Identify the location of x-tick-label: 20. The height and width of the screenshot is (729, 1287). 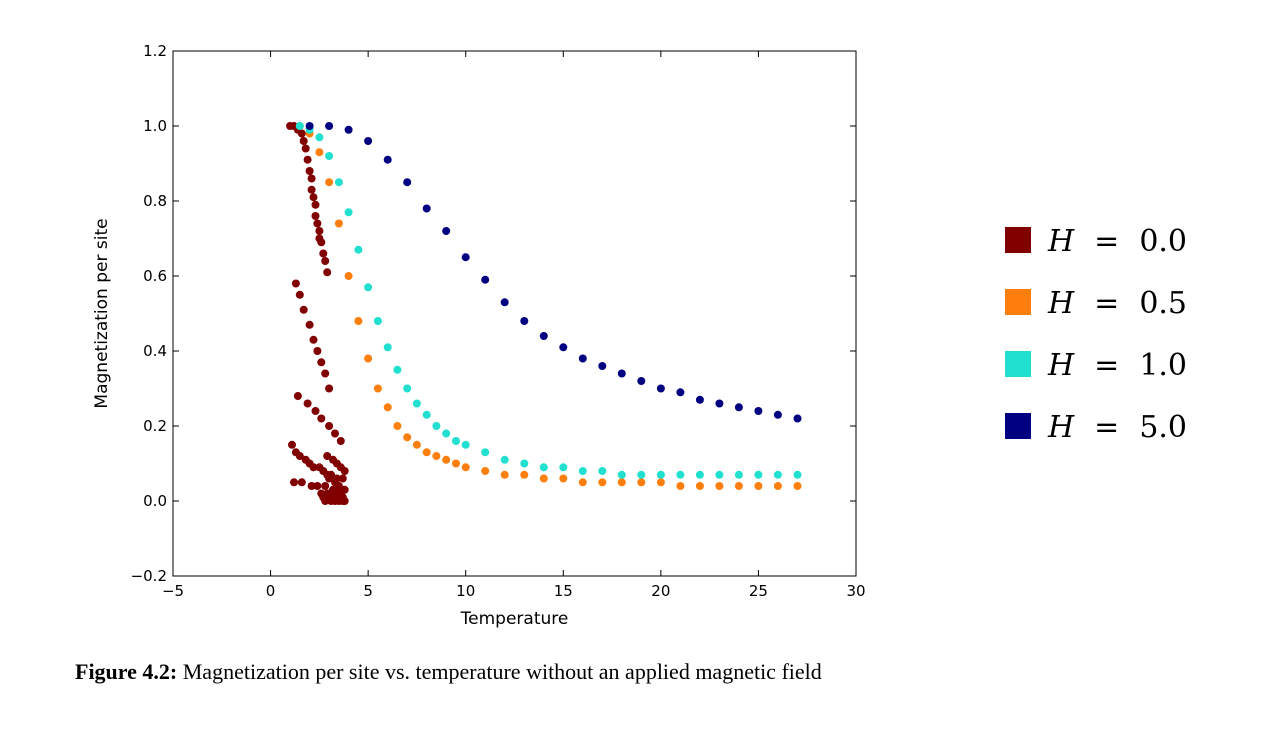
(660, 591).